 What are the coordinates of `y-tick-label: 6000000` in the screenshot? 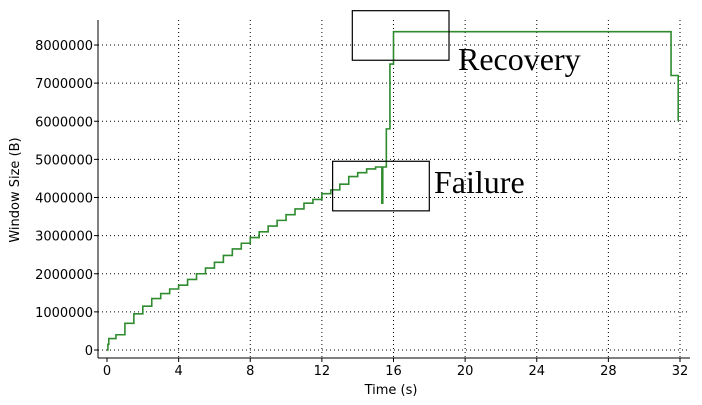 It's located at (64, 122).